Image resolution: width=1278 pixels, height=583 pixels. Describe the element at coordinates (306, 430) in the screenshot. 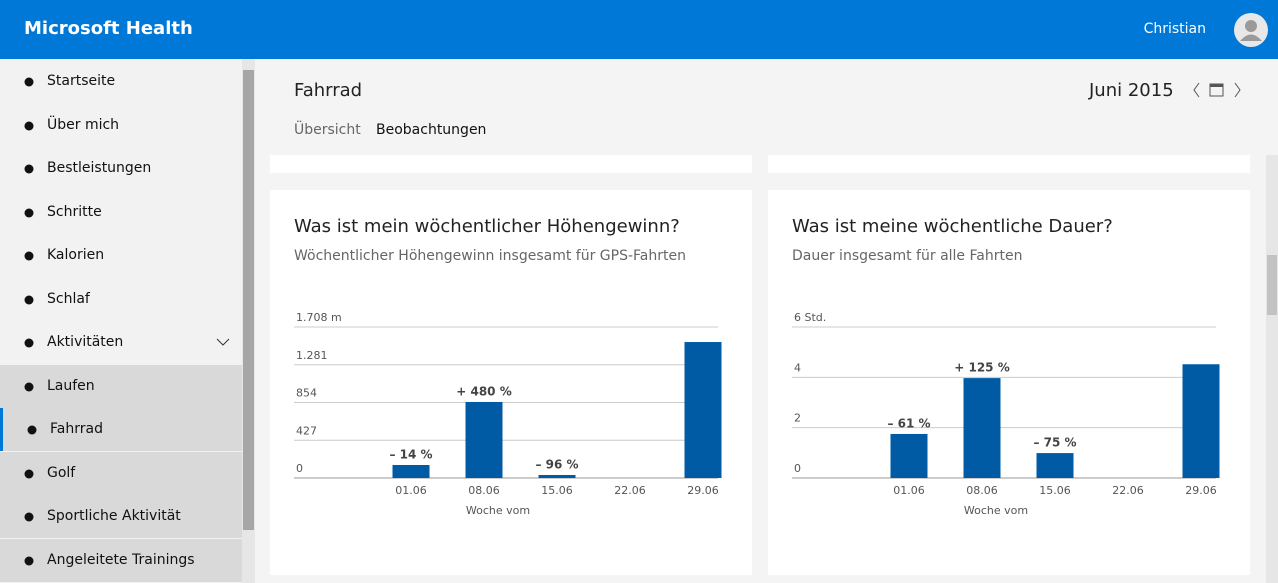

I see `y-tick-label: 427` at that location.